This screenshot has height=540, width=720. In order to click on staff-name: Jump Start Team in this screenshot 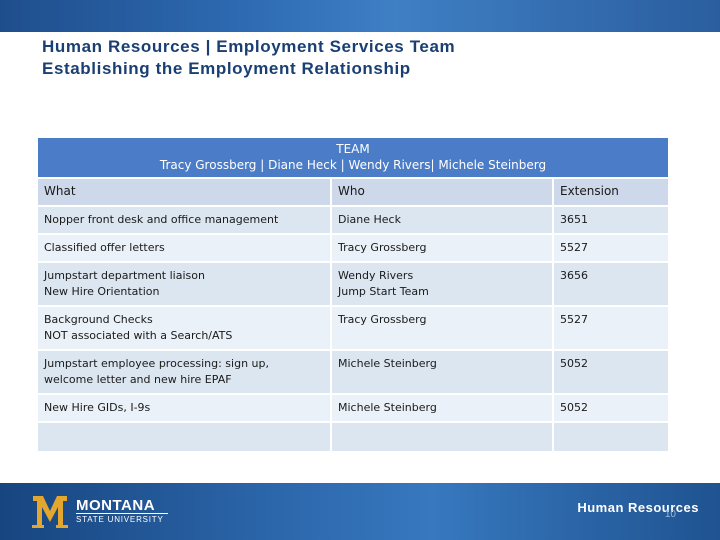, I will do `click(383, 291)`.